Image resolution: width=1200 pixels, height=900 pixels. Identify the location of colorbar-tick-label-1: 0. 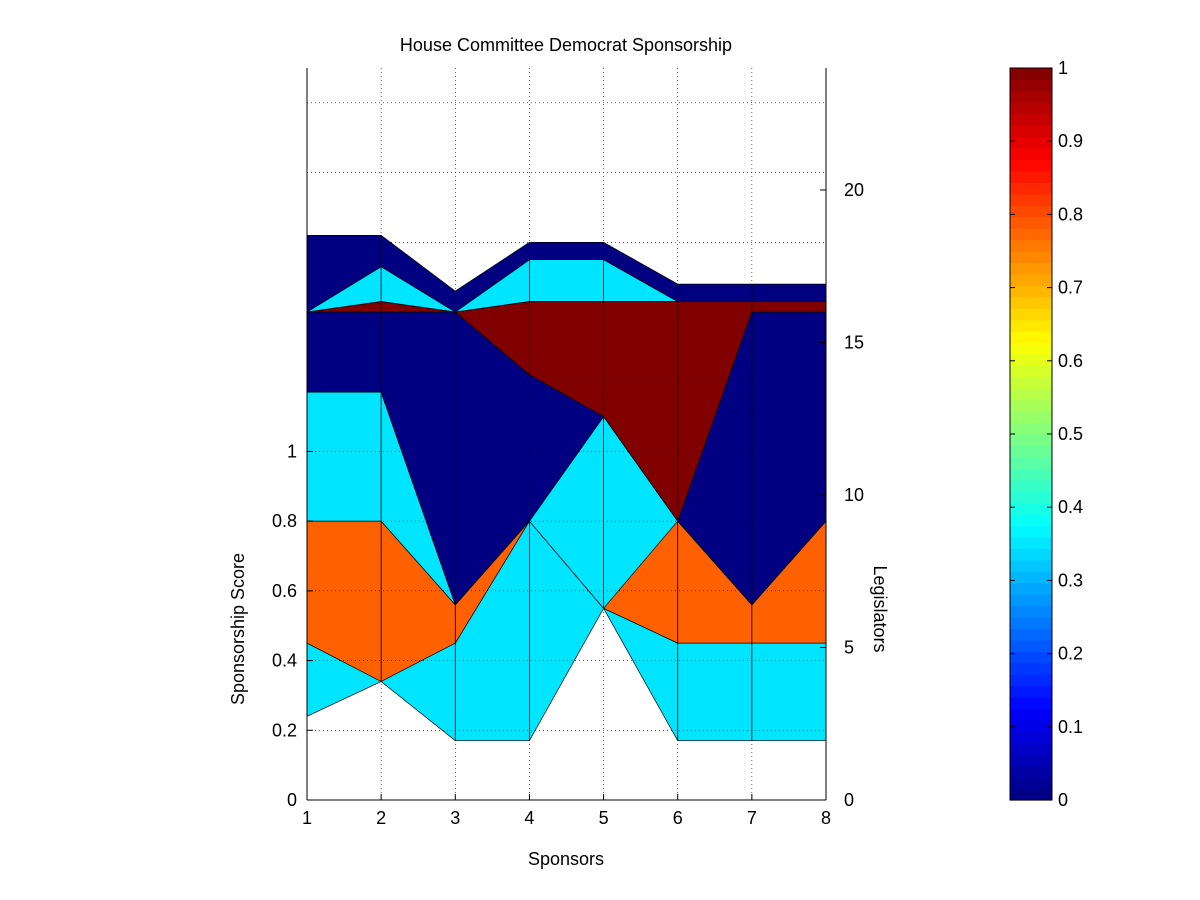
(1063, 800).